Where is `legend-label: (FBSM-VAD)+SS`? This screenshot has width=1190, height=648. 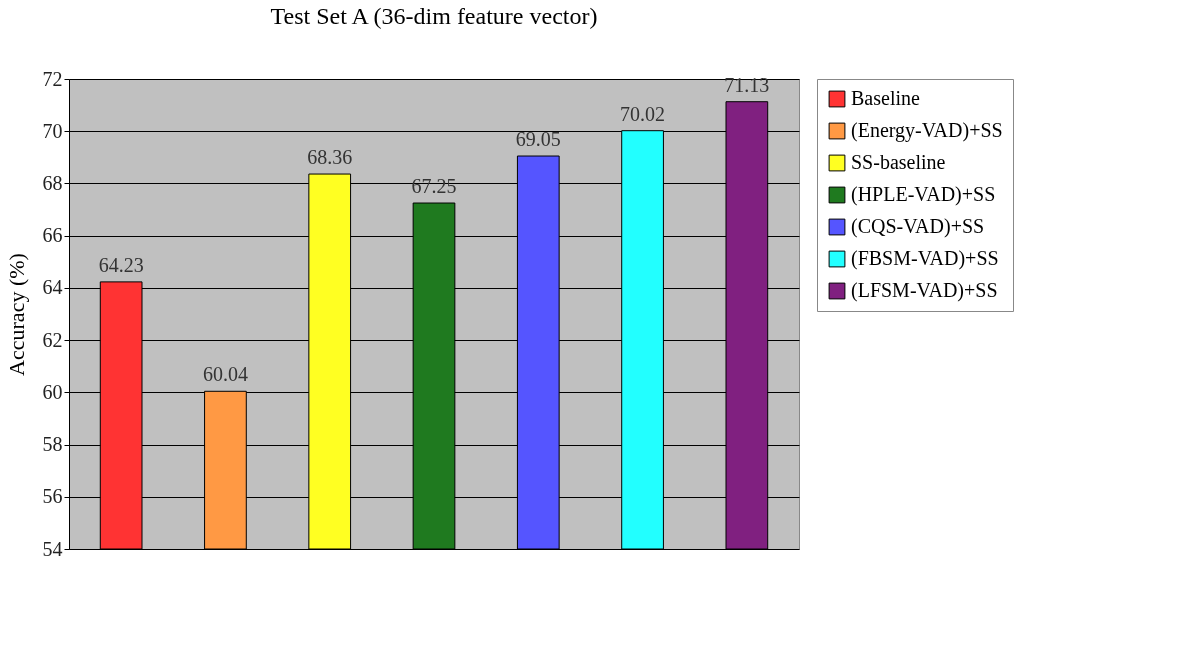
legend-label: (FBSM-VAD)+SS is located at coordinates (925, 258).